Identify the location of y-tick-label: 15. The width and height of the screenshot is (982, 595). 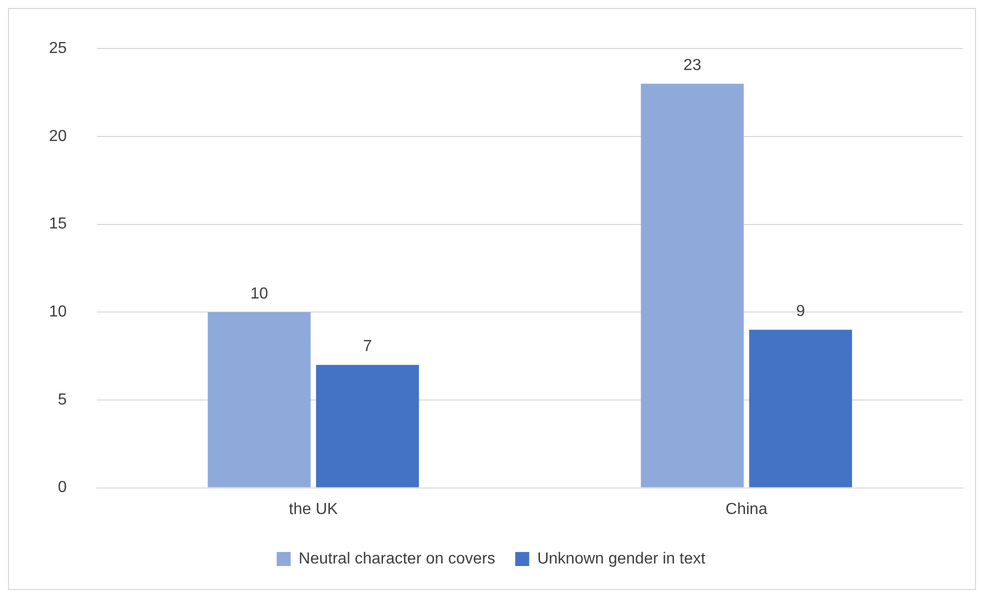
(58, 224).